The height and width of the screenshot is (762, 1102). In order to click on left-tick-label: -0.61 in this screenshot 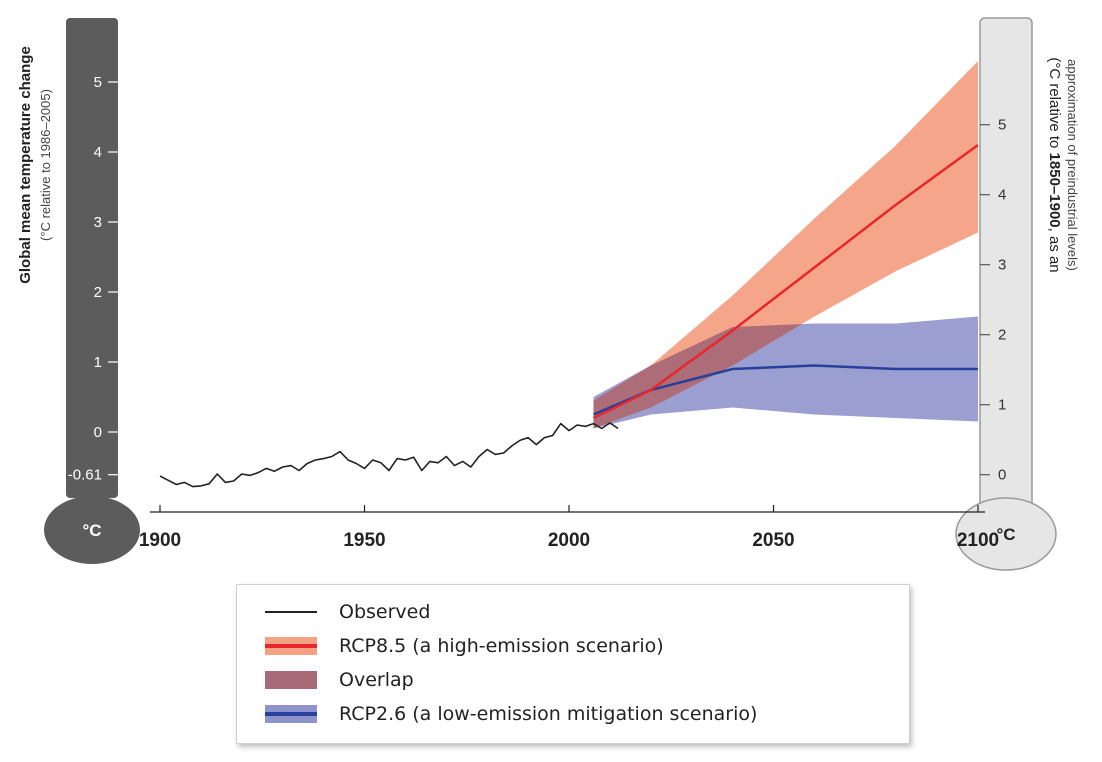, I will do `click(85, 475)`.